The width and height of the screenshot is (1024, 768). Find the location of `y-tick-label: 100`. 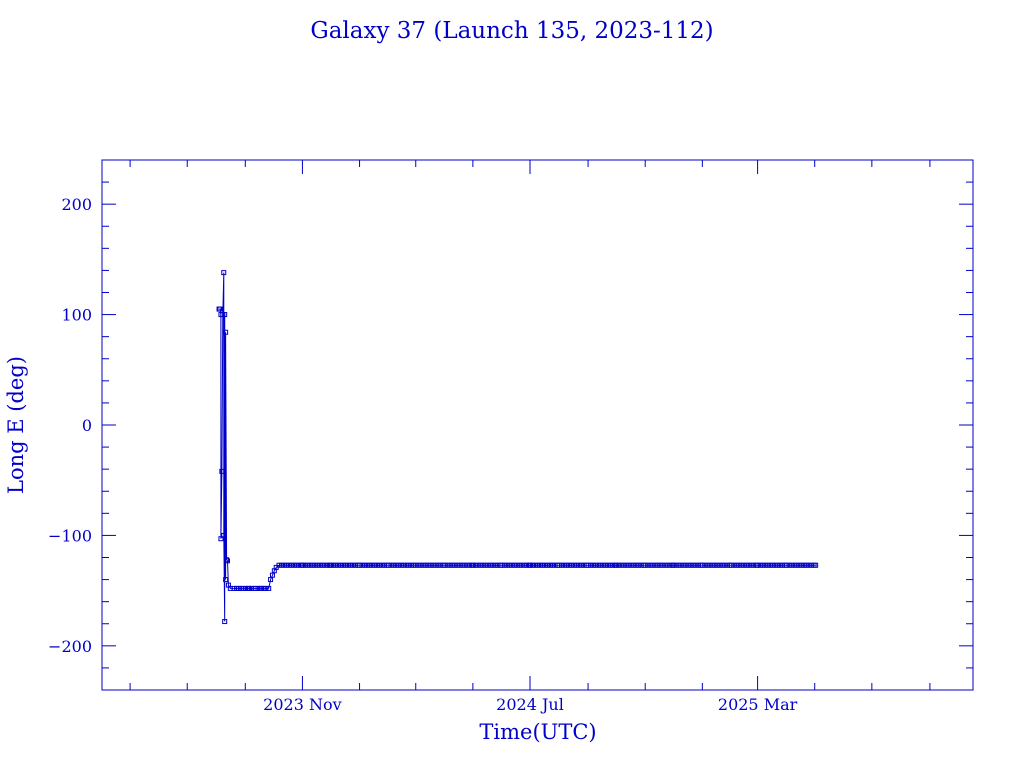

y-tick-label: 100 is located at coordinates (76, 315).